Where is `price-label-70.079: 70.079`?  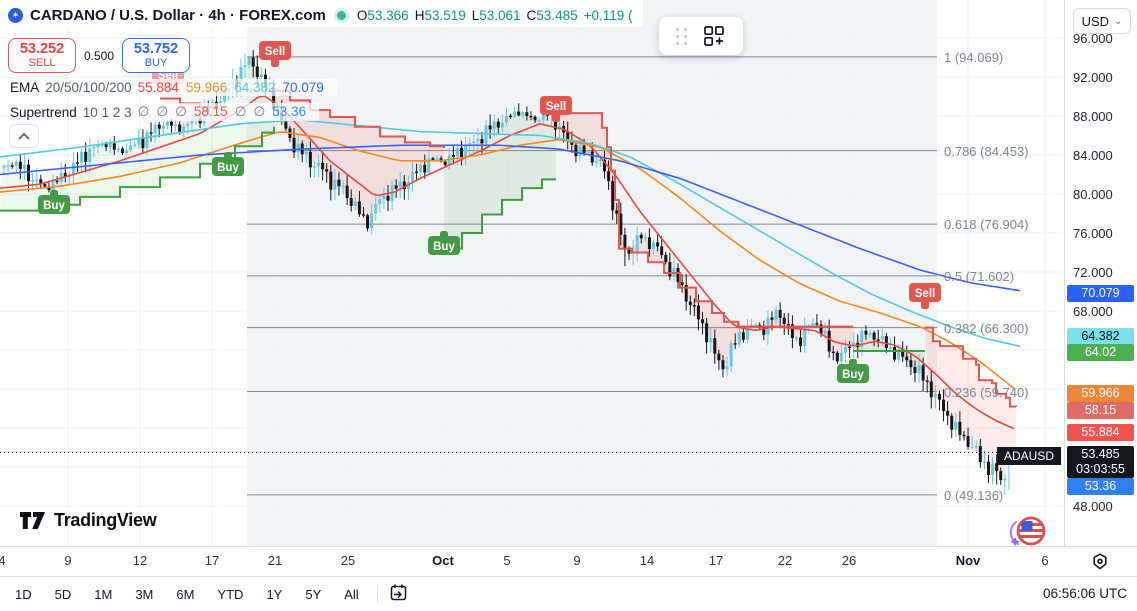 price-label-70.079: 70.079 is located at coordinates (1100, 293).